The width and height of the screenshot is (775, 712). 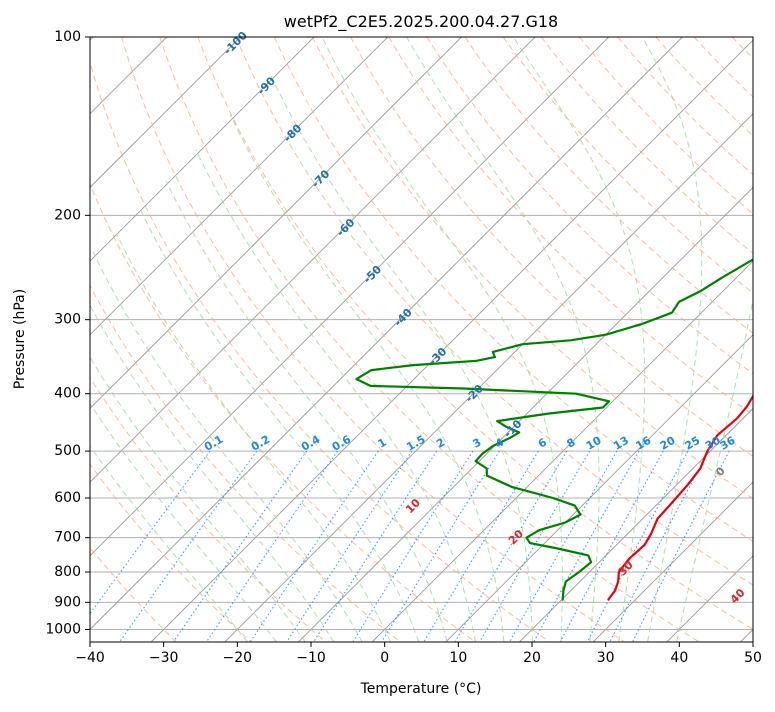 What do you see at coordinates (67, 37) in the screenshot?
I see `y-tick-label: 100` at bounding box center [67, 37].